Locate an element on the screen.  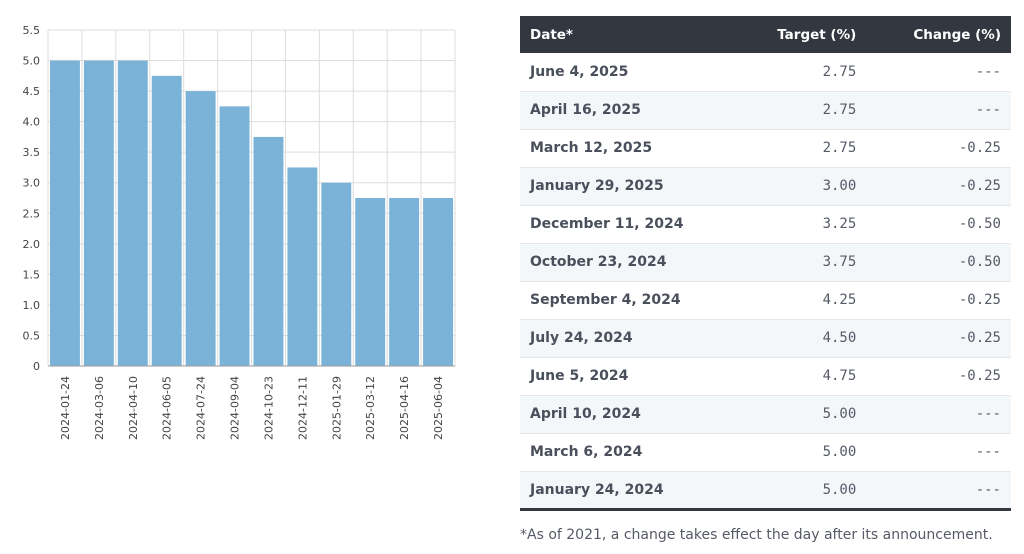
target-cell: 4.25 is located at coordinates (839, 300).